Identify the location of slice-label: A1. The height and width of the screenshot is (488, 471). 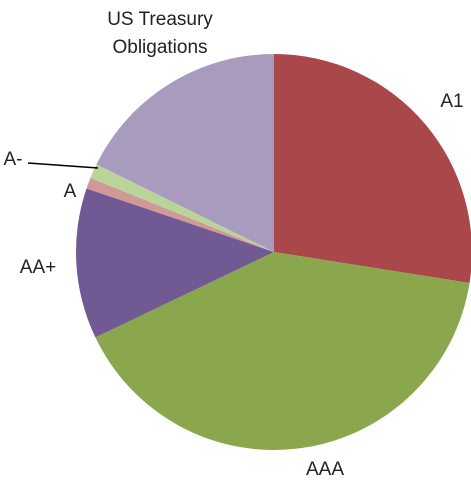
(452, 101).